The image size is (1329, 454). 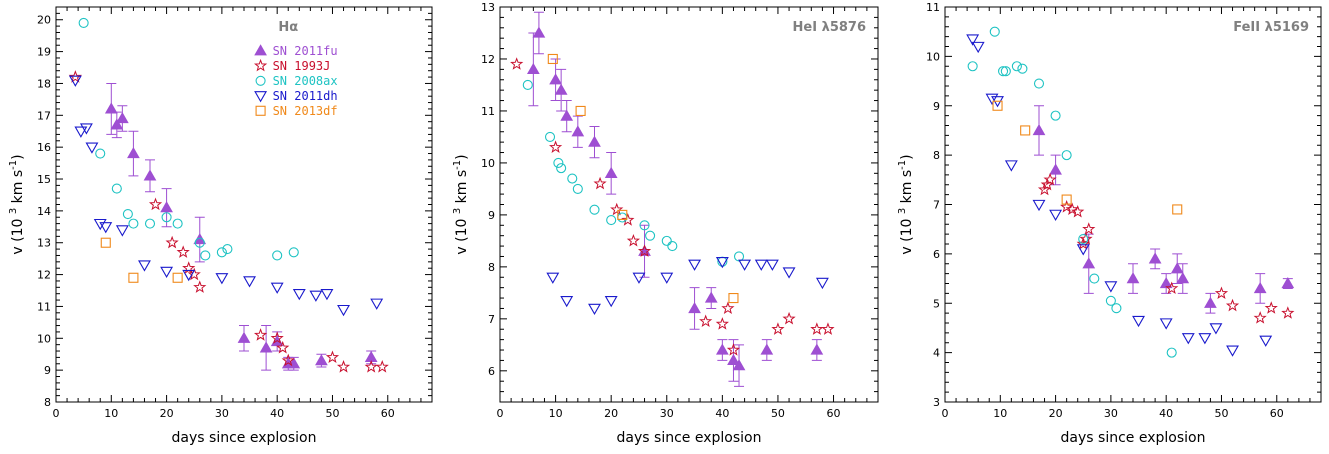 What do you see at coordinates (1166, 248) in the screenshot?
I see `series-sn-1993j` at bounding box center [1166, 248].